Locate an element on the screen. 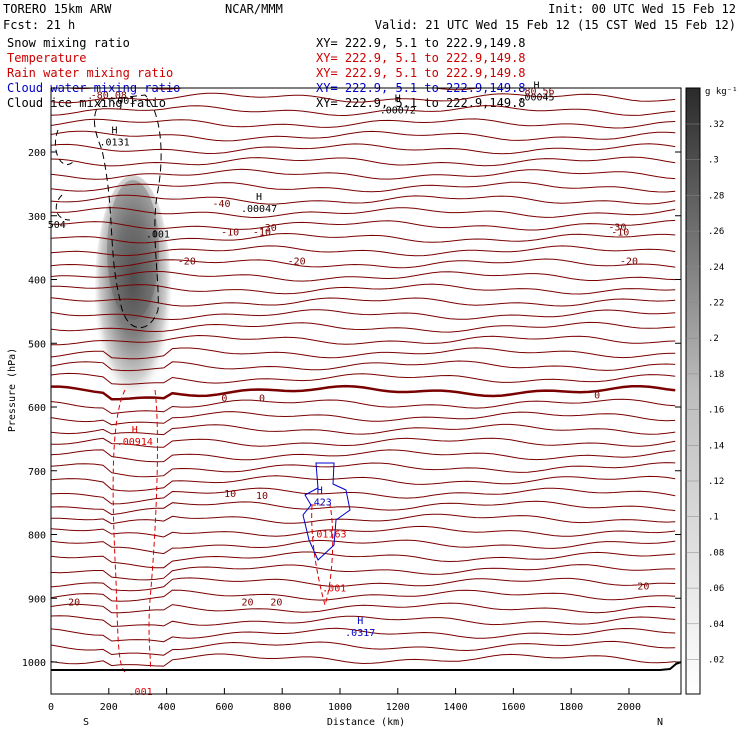 The width and height of the screenshot is (740, 740). colorbar-label: .22 is located at coordinates (716, 304).